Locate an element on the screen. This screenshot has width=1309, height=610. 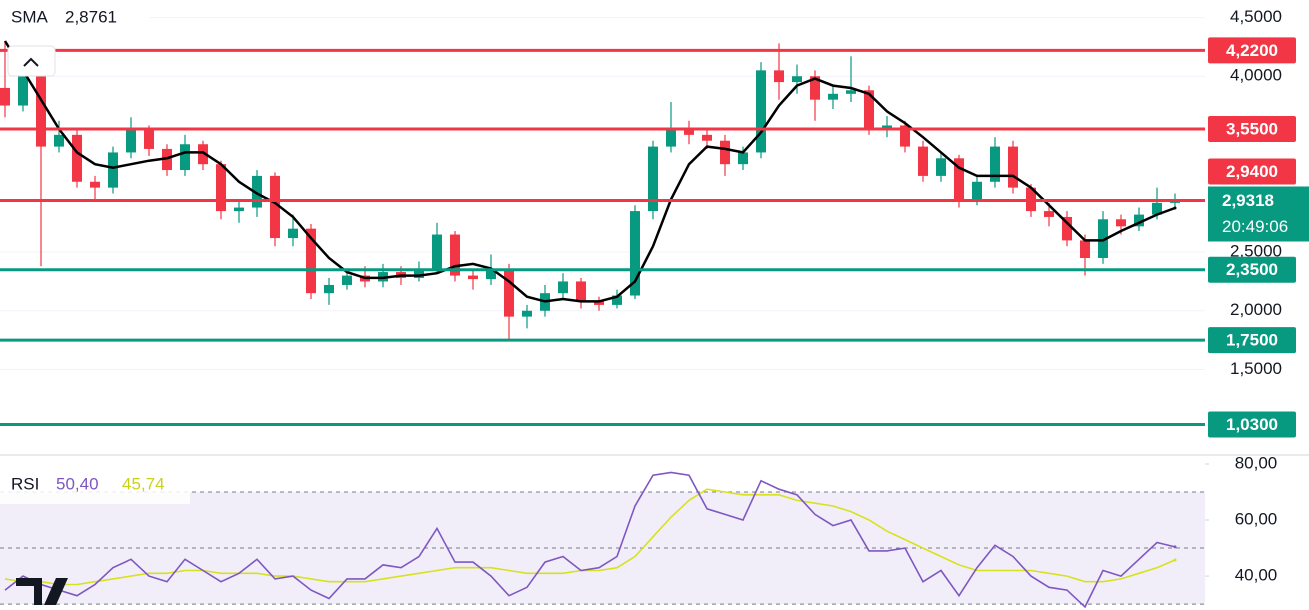
indicator-value: 2,8761 is located at coordinates (91, 16).